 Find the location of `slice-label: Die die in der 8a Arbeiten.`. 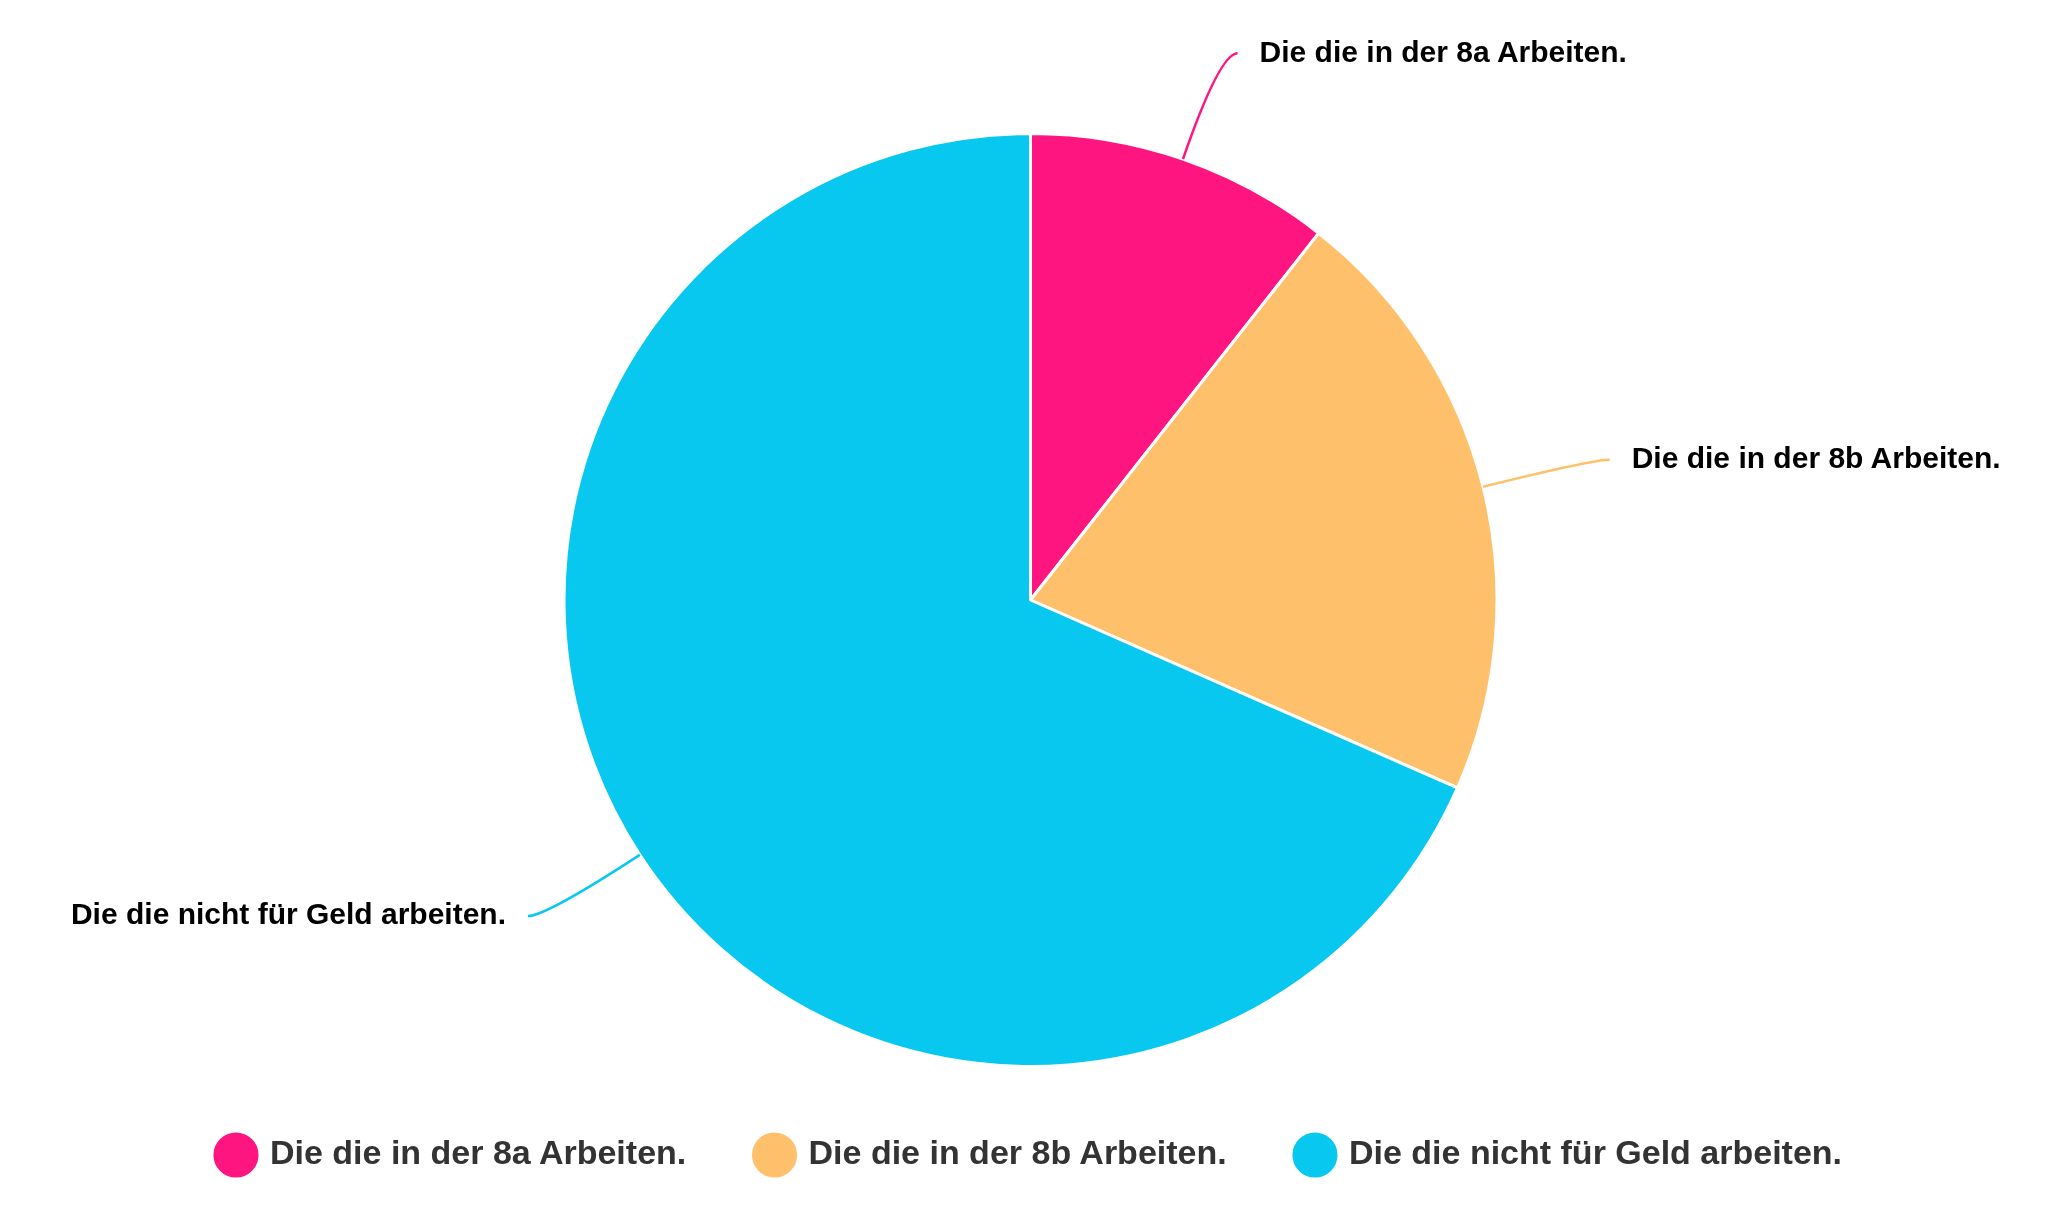

slice-label: Die die in der 8a Arbeiten. is located at coordinates (1443, 51).